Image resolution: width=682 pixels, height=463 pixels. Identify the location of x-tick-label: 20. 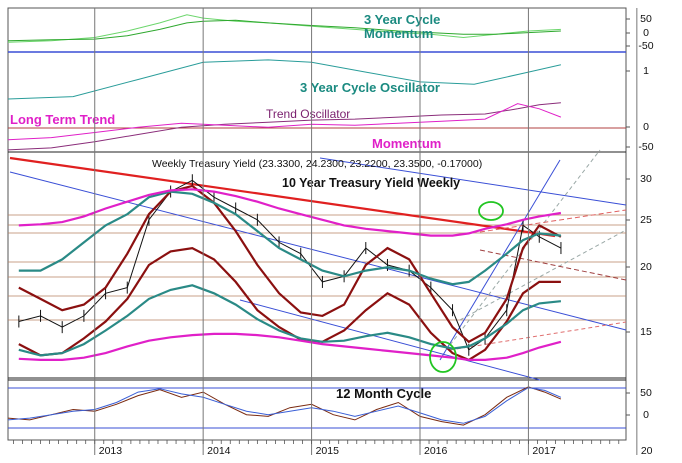
(647, 451).